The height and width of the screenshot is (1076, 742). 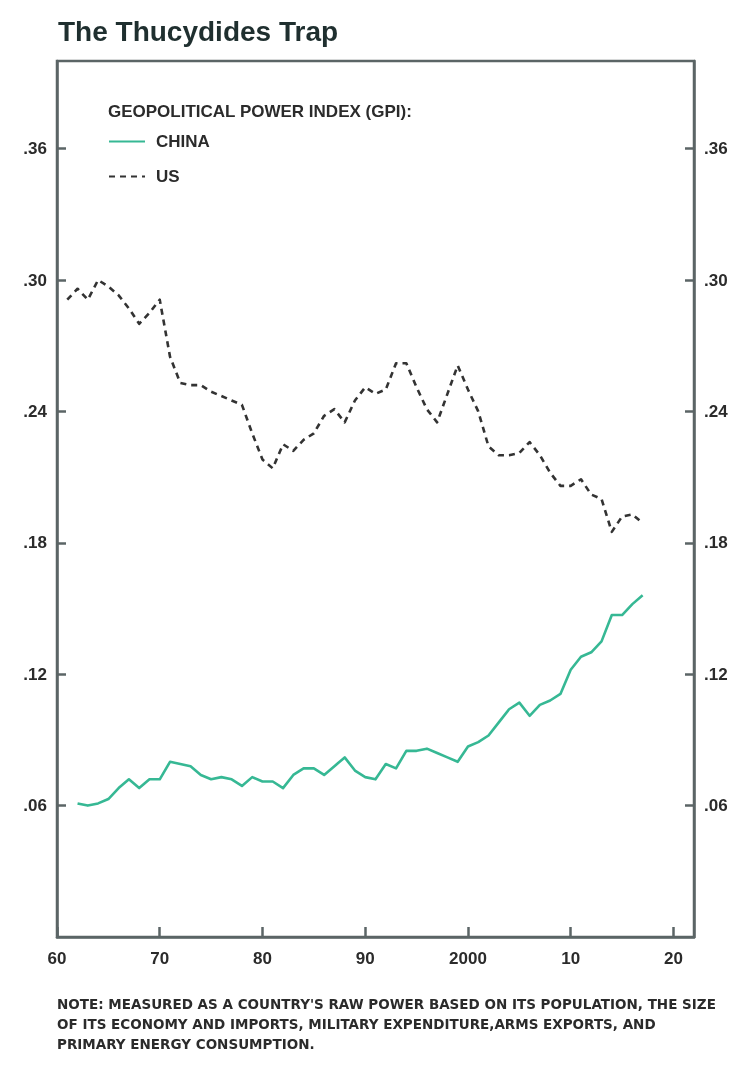 What do you see at coordinates (716, 543) in the screenshot?
I see `y2-tick-label: .18` at bounding box center [716, 543].